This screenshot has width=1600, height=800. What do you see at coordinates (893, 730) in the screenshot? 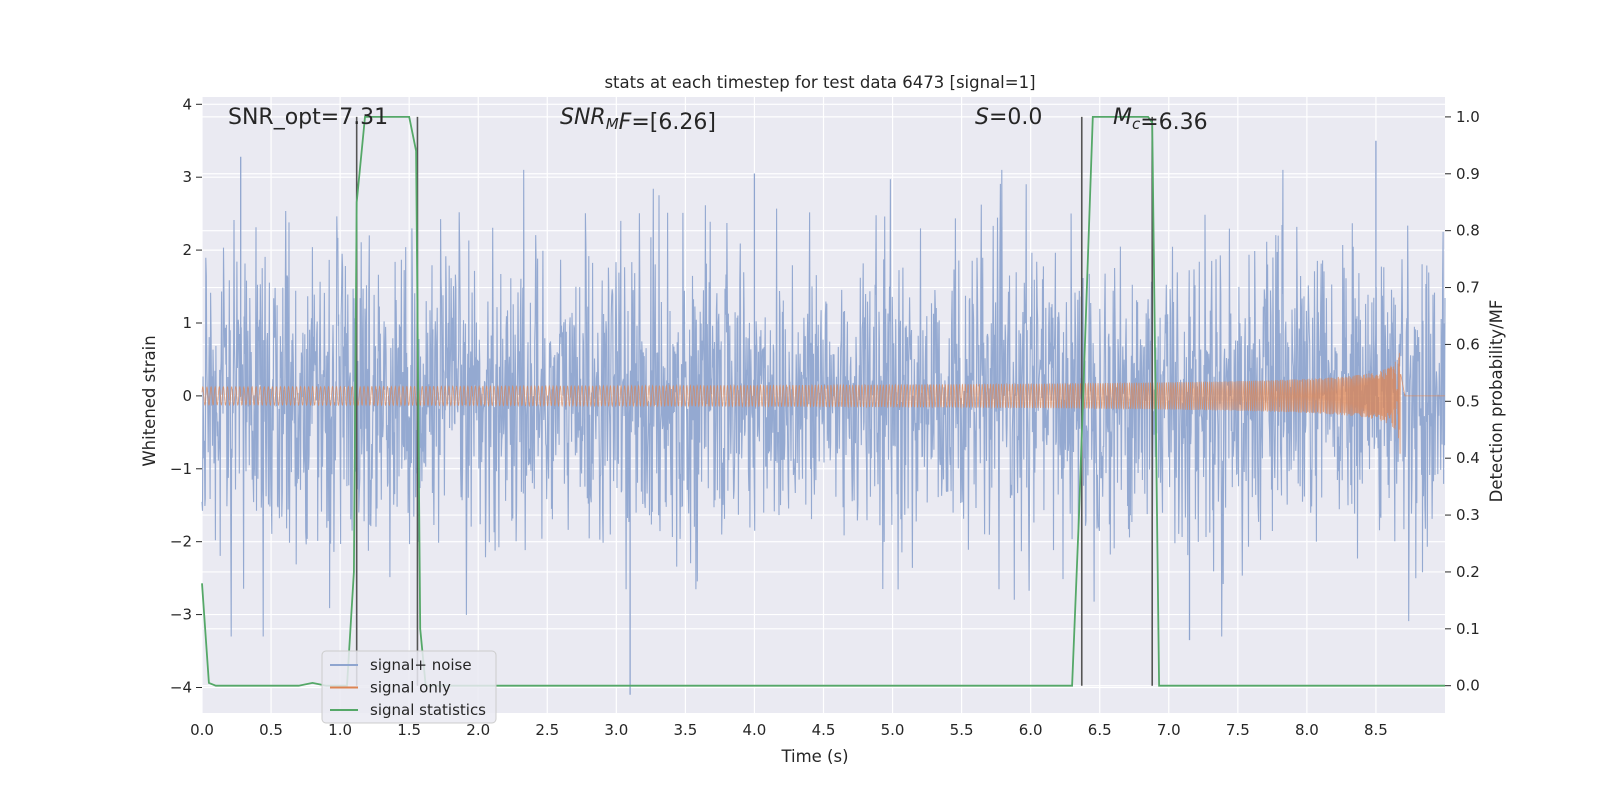
I see `x-tick-label: 5.0` at bounding box center [893, 730].